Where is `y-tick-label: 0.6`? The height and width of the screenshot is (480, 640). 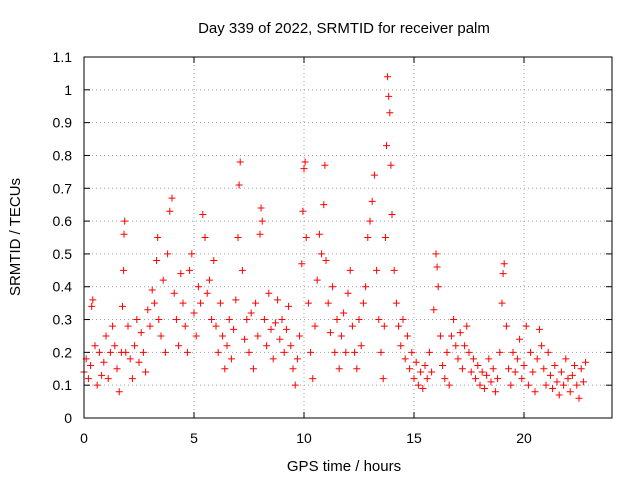 y-tick-label: 0.6 is located at coordinates (63, 221).